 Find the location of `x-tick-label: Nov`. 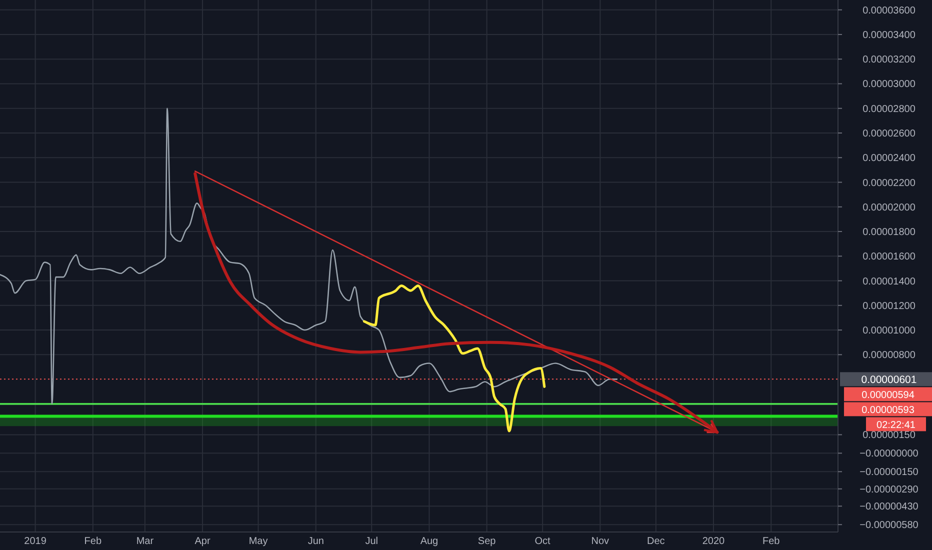

x-tick-label: Nov is located at coordinates (600, 541).